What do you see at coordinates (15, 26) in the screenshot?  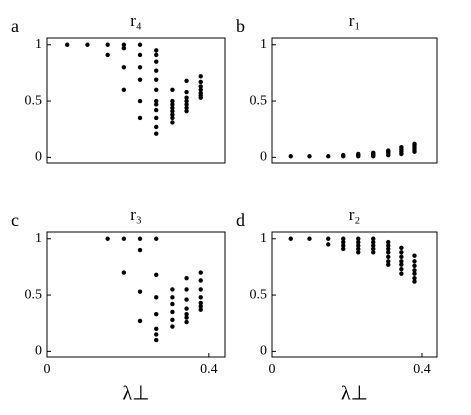 I see `panel-label: a` at bounding box center [15, 26].